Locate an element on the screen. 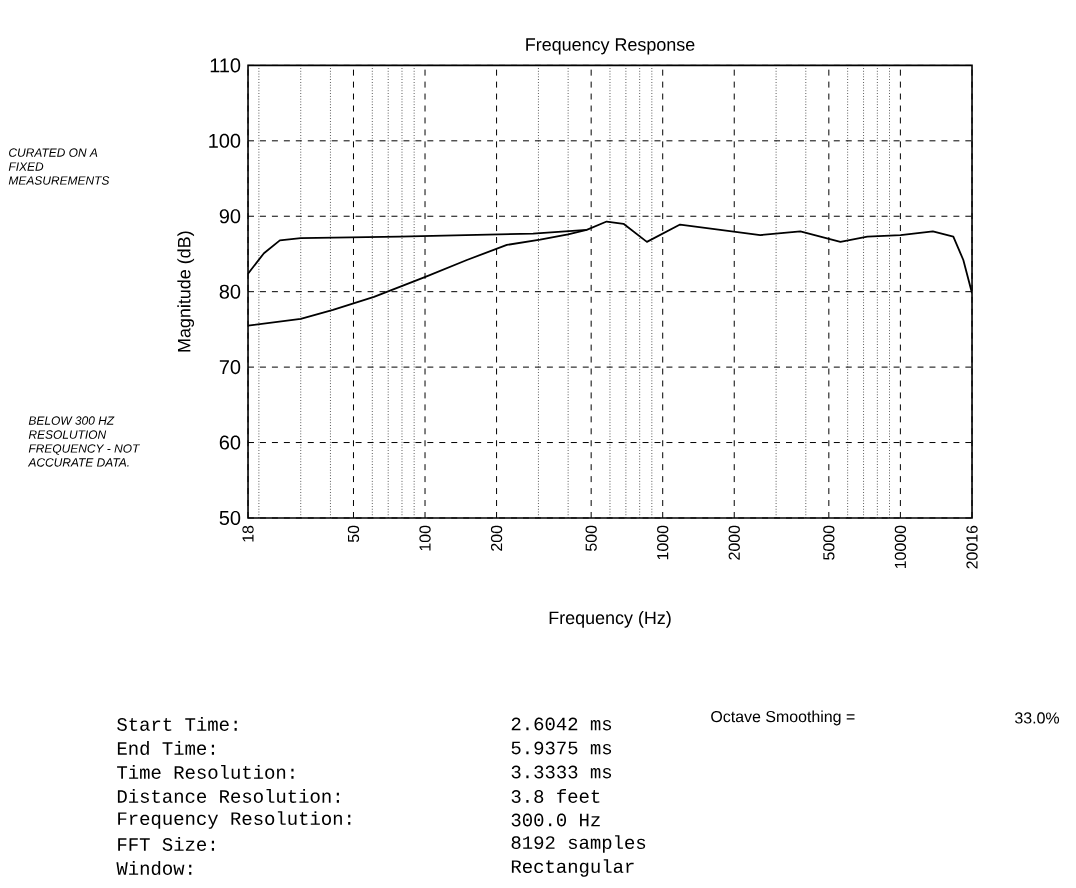 The width and height of the screenshot is (1076, 888). text: Distance Resolution: is located at coordinates (228, 796).